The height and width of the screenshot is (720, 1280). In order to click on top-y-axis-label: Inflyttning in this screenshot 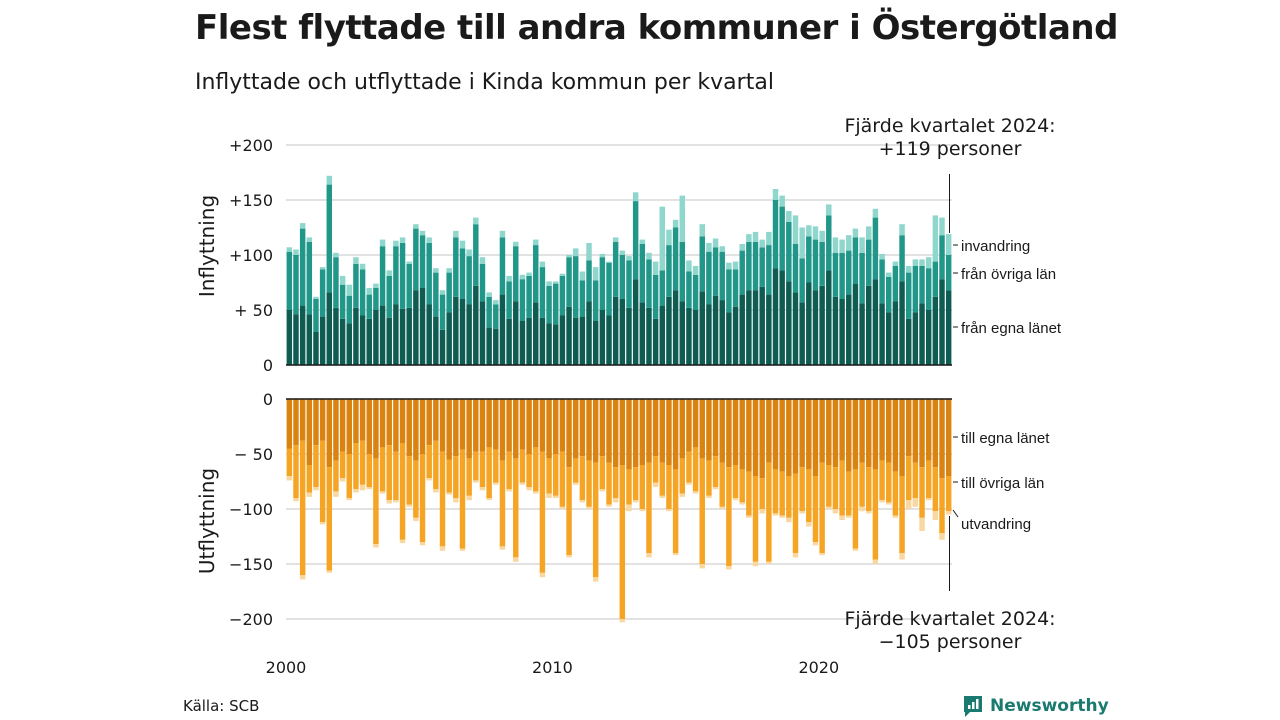, I will do `click(207, 246)`.